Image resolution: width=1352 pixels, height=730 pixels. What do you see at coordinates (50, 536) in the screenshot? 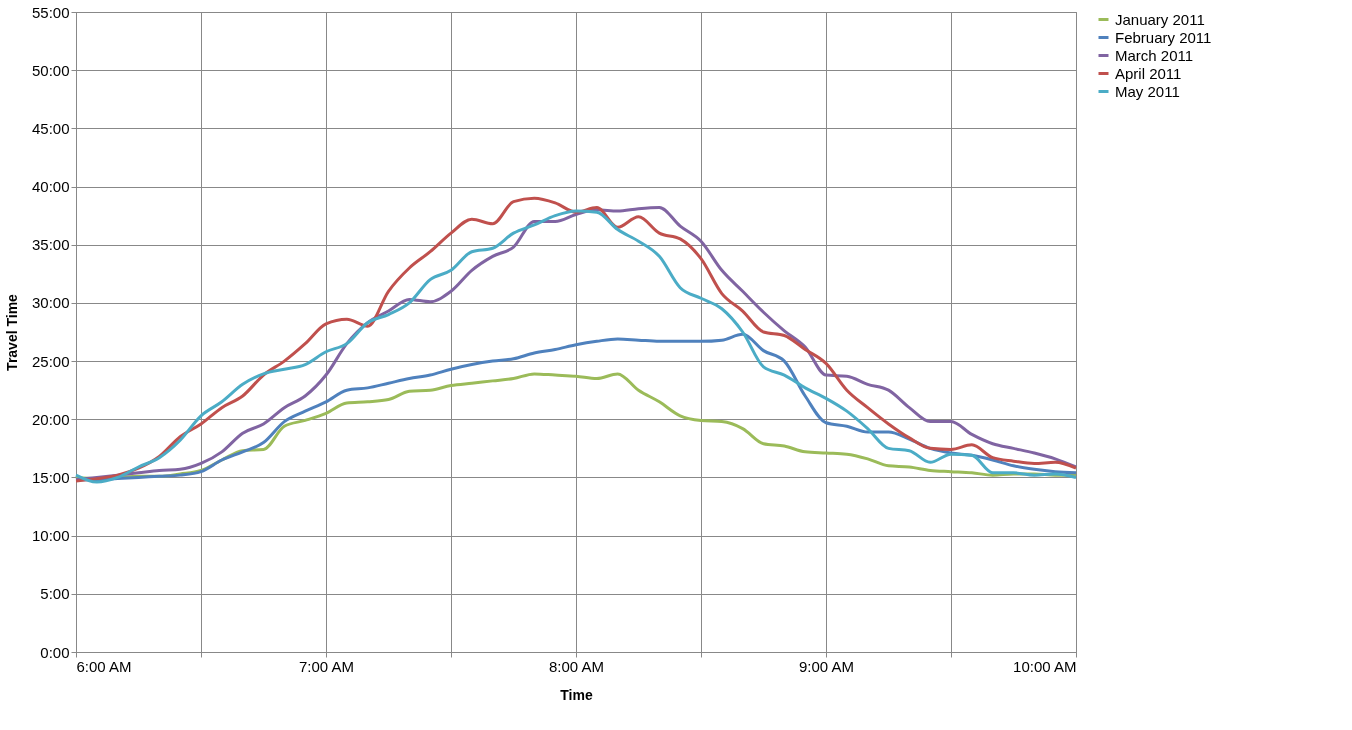
I see `y-tick-label: 10:00` at bounding box center [50, 536].